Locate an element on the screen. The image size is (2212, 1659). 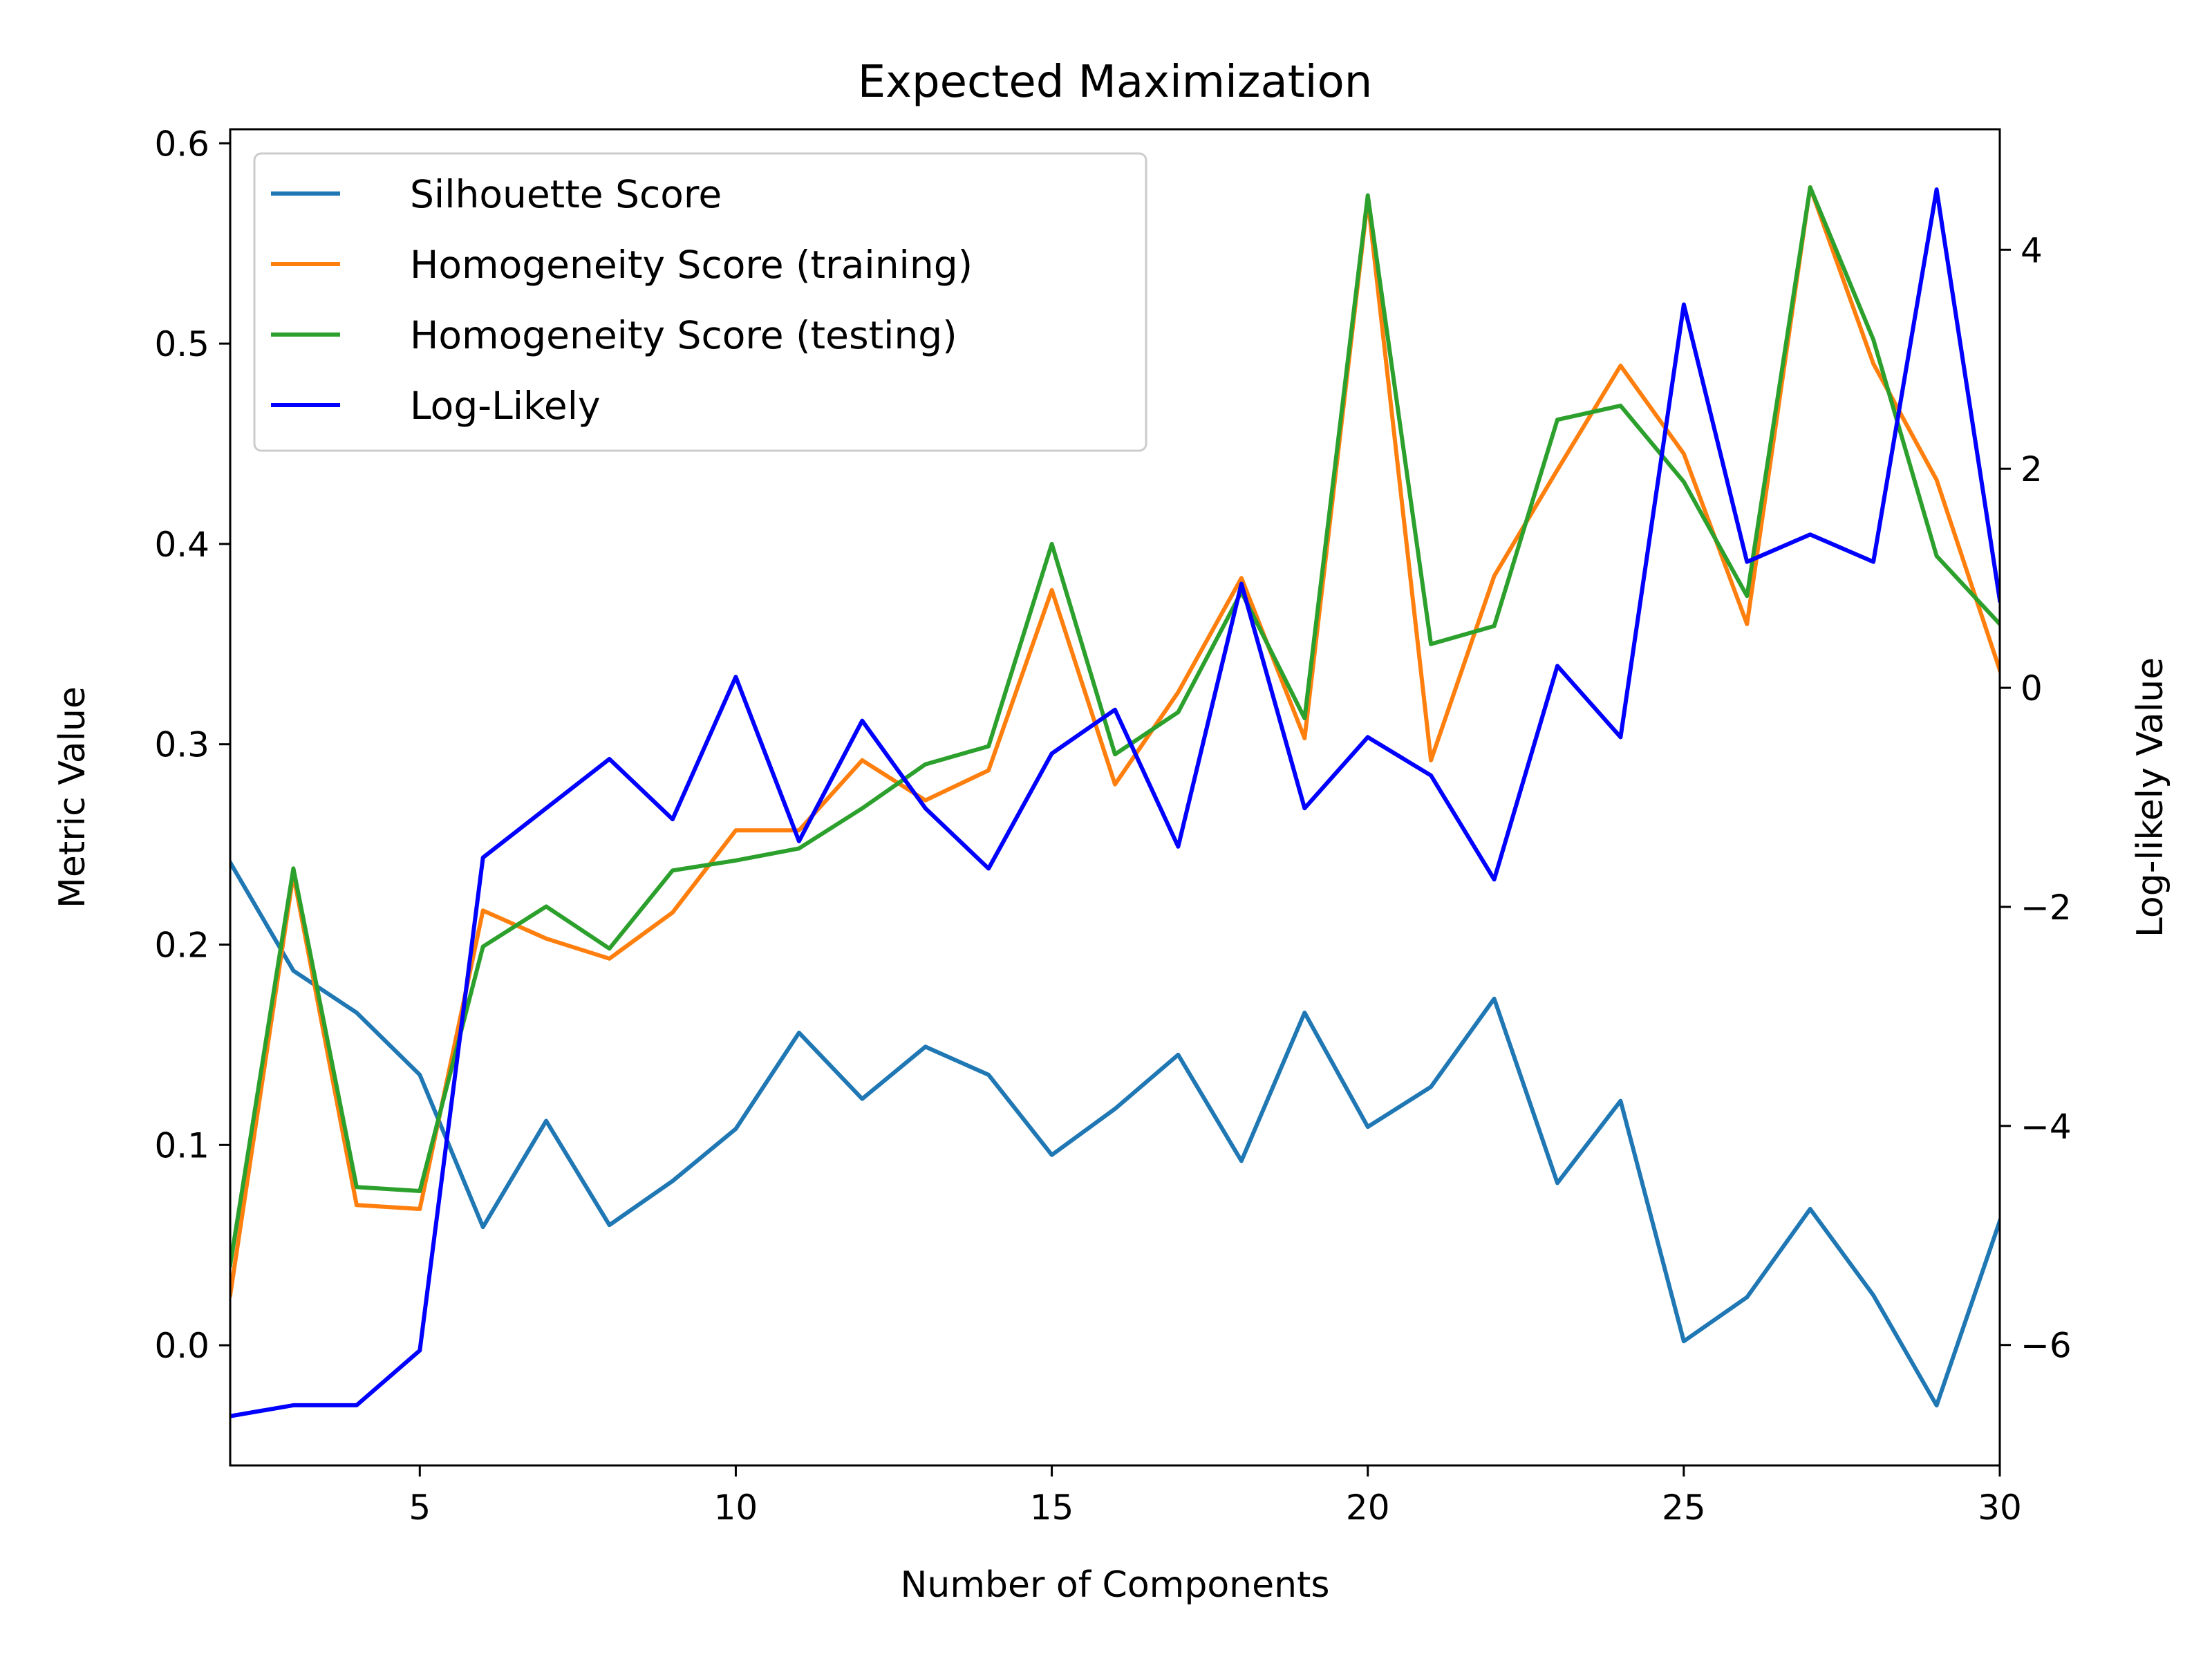
y-axis-right: −6 −4 −2 0 2 4 is located at coordinates (2036, 798).